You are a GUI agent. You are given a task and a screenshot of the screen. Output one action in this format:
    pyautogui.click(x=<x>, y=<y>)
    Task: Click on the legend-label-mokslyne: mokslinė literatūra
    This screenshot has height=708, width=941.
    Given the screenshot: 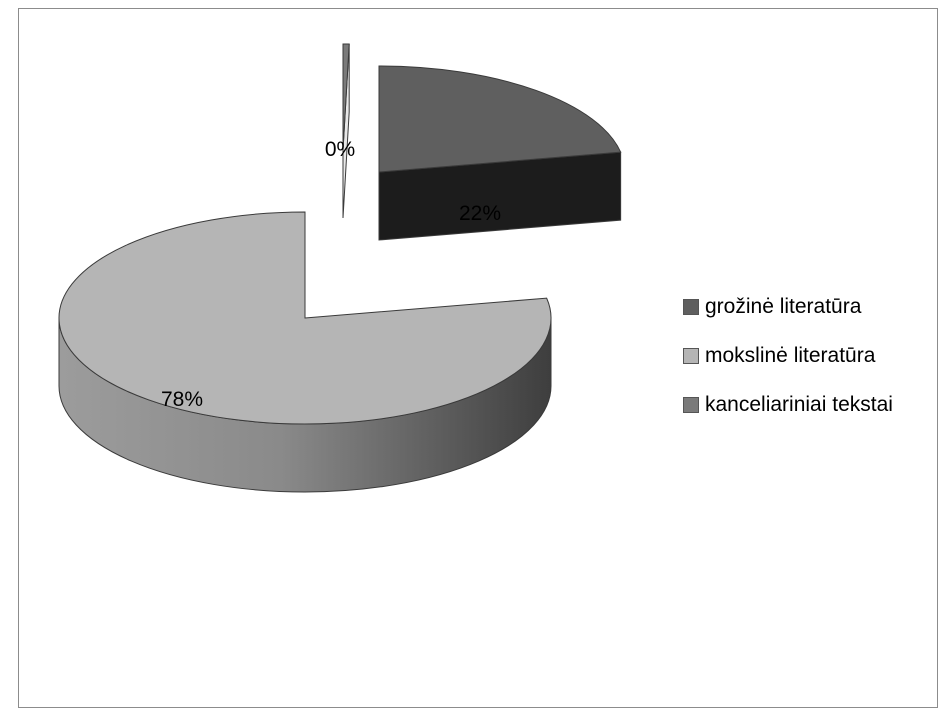 What is the action you would take?
    pyautogui.click(x=790, y=355)
    